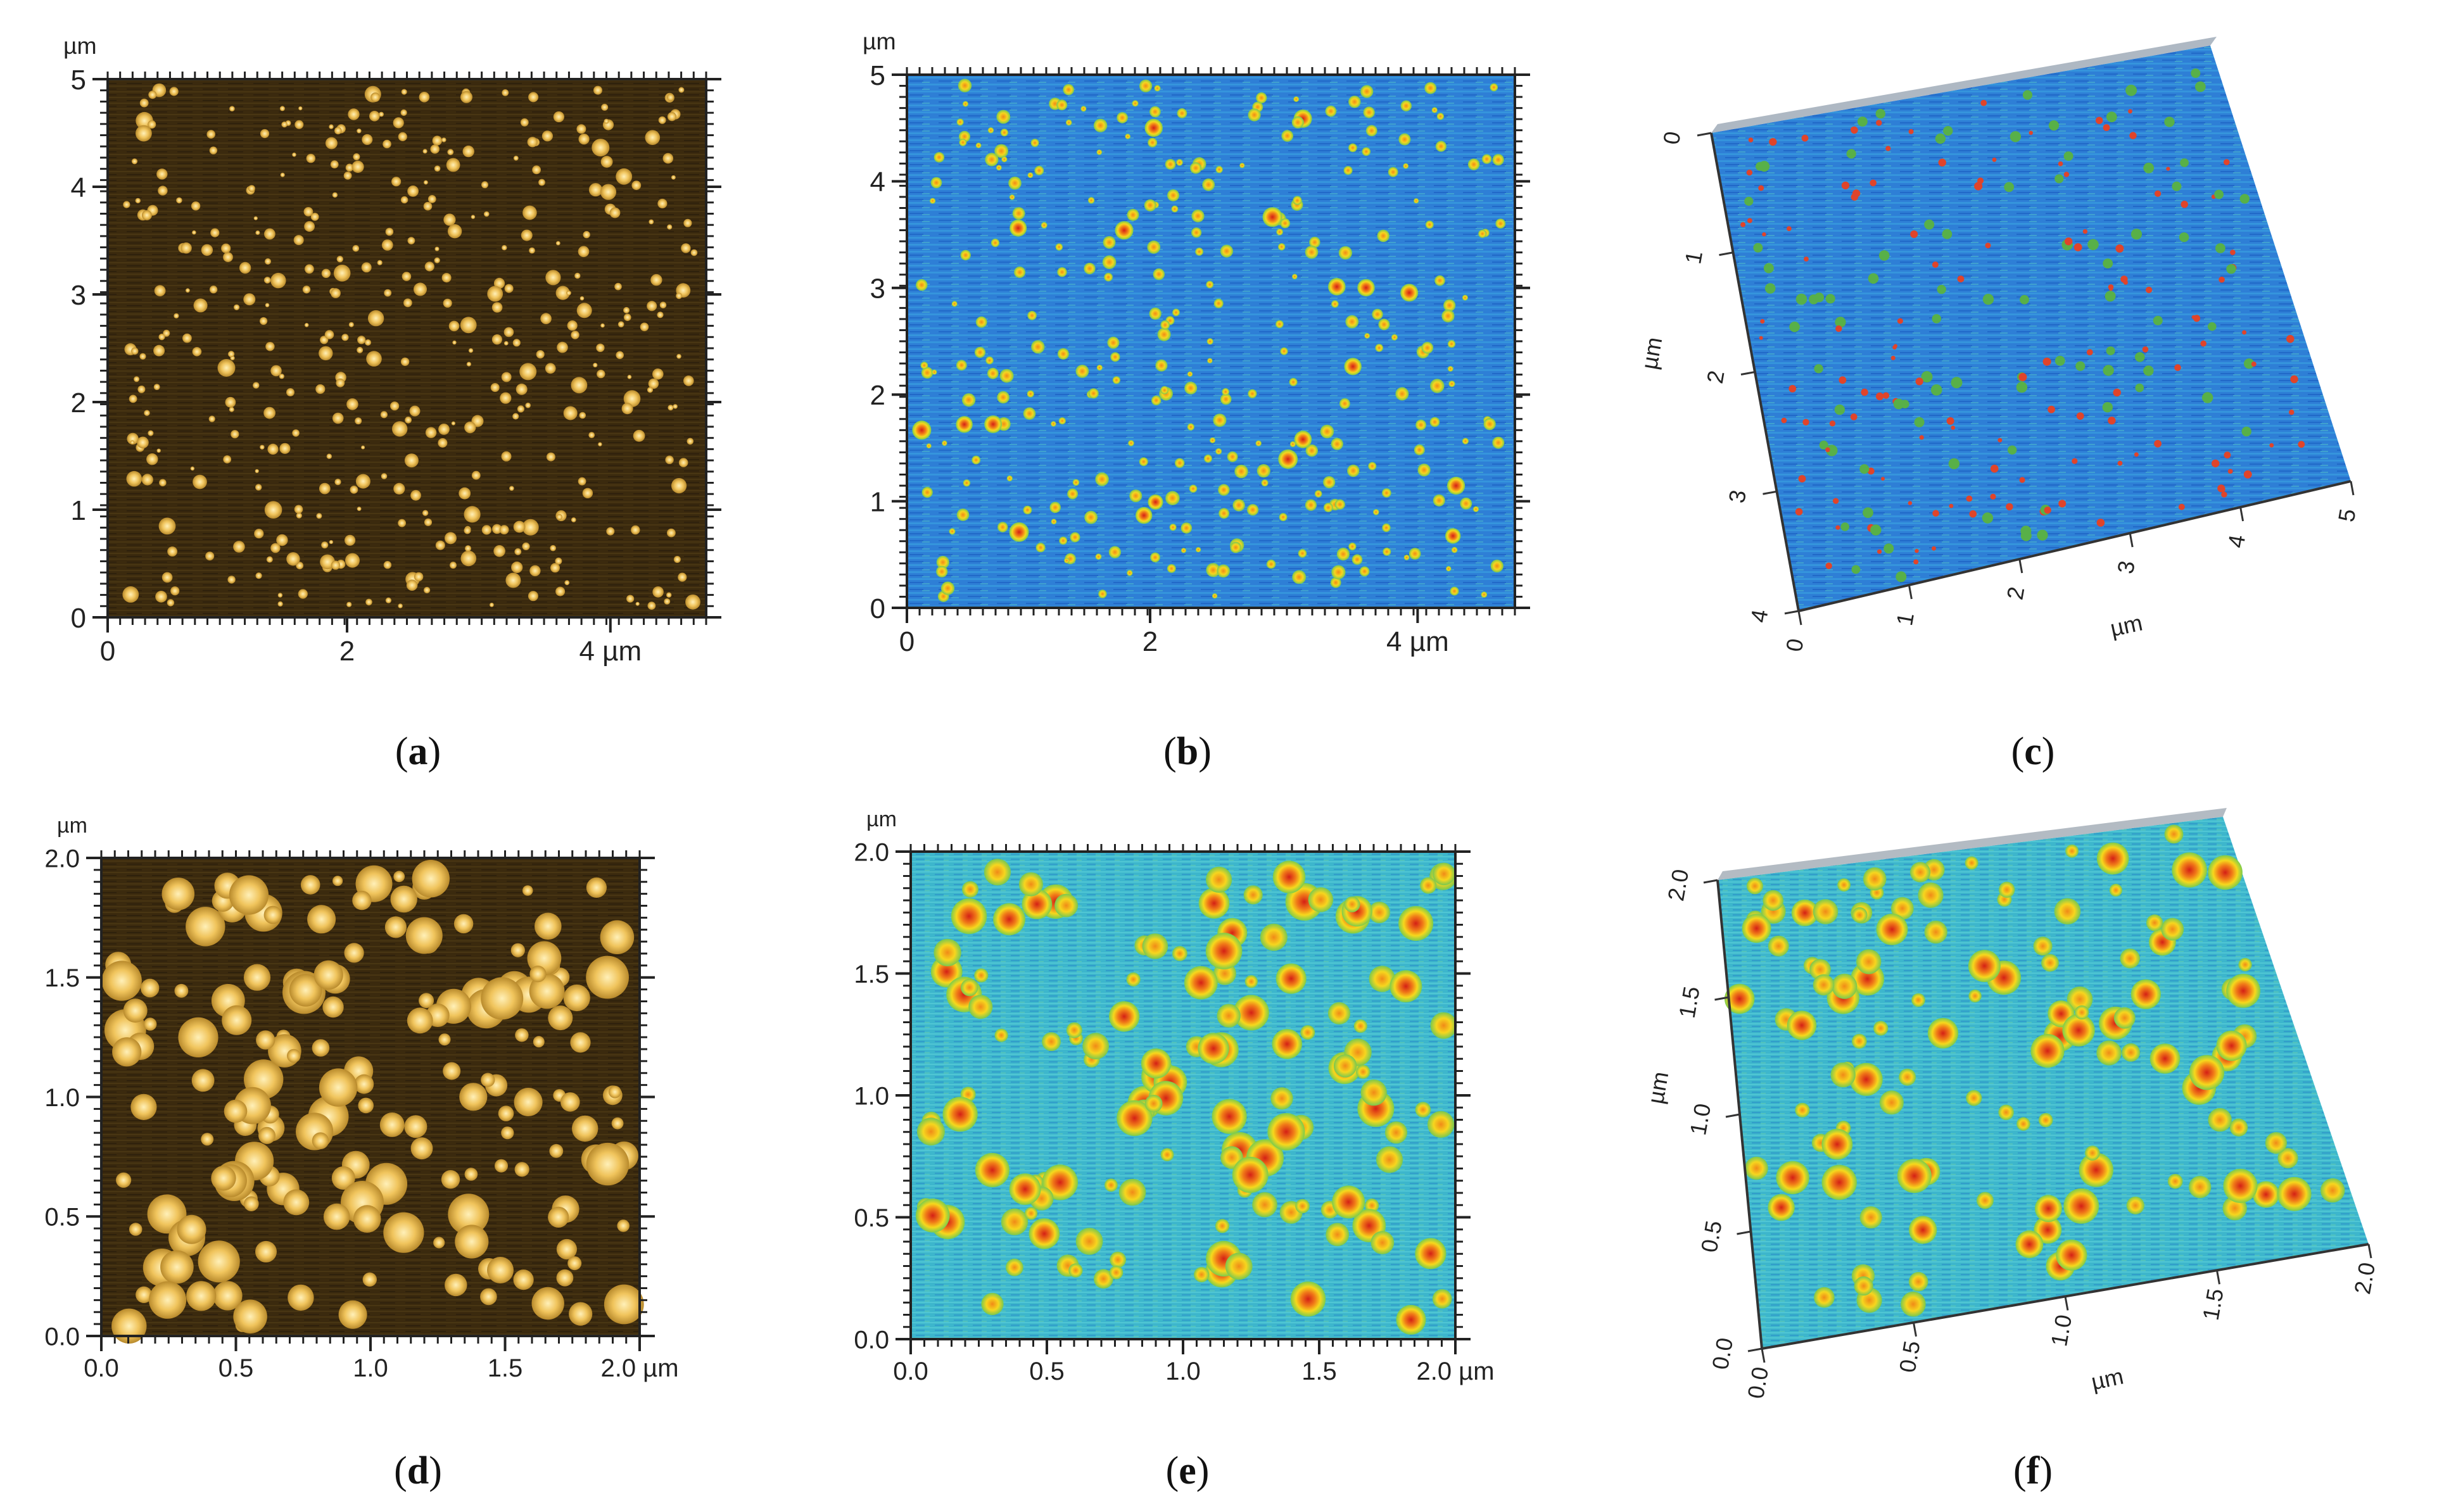 The image size is (2437, 1512). What do you see at coordinates (2075, 546) in the screenshot?
I see `axis-line-x` at bounding box center [2075, 546].